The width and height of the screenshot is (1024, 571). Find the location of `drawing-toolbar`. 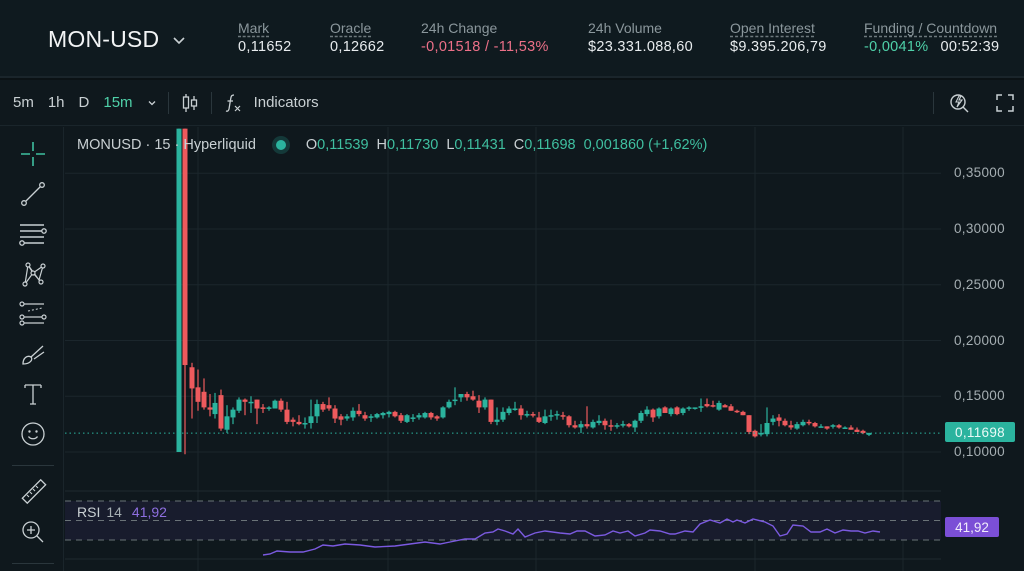

drawing-toolbar is located at coordinates (32, 349).